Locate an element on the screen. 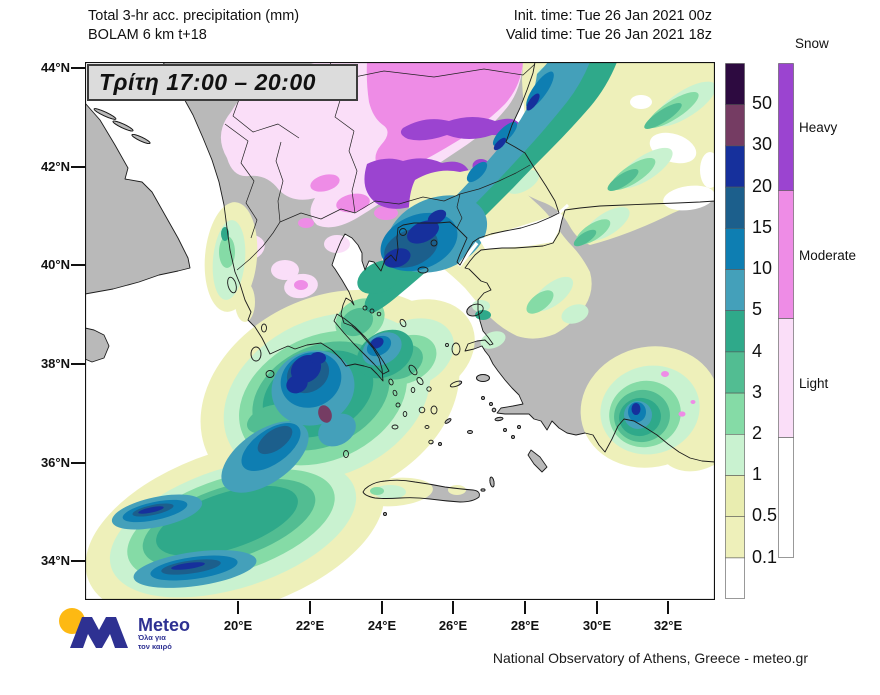 Image resolution: width=880 pixels, height=695 pixels. meteo-logo-mark is located at coordinates (93, 628).